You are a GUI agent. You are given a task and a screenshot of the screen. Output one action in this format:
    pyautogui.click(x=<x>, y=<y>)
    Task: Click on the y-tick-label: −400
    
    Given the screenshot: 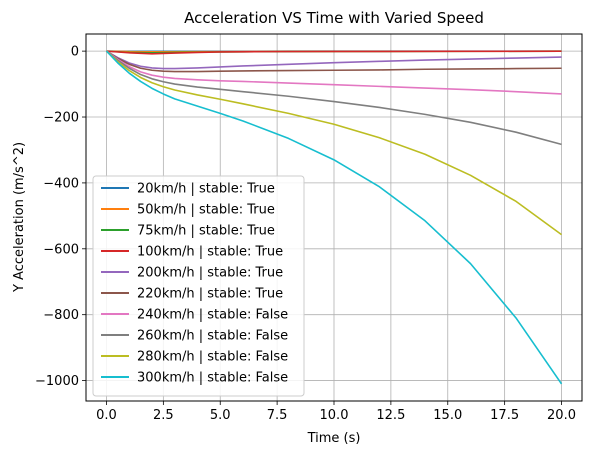 What is the action you would take?
    pyautogui.click(x=61, y=183)
    